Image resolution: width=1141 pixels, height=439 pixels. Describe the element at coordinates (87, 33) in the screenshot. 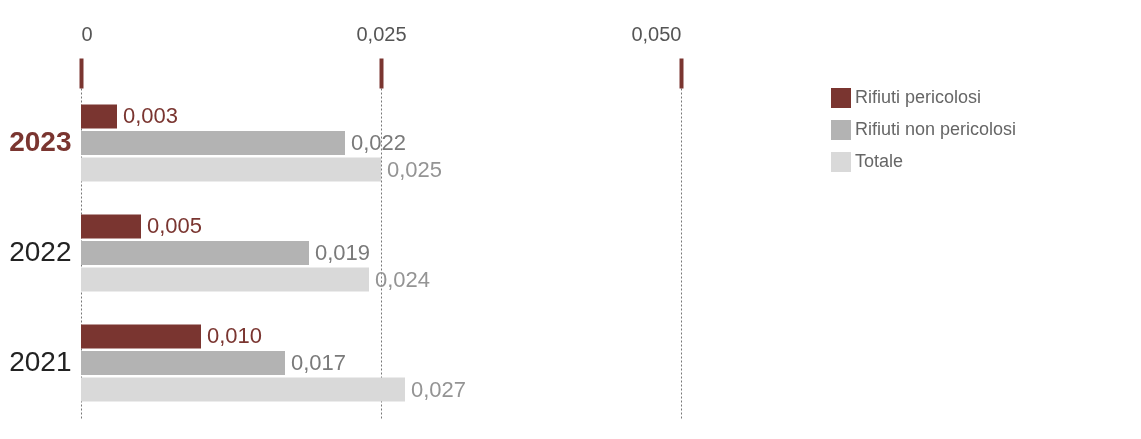

I see `x-tick-label: 0` at that location.